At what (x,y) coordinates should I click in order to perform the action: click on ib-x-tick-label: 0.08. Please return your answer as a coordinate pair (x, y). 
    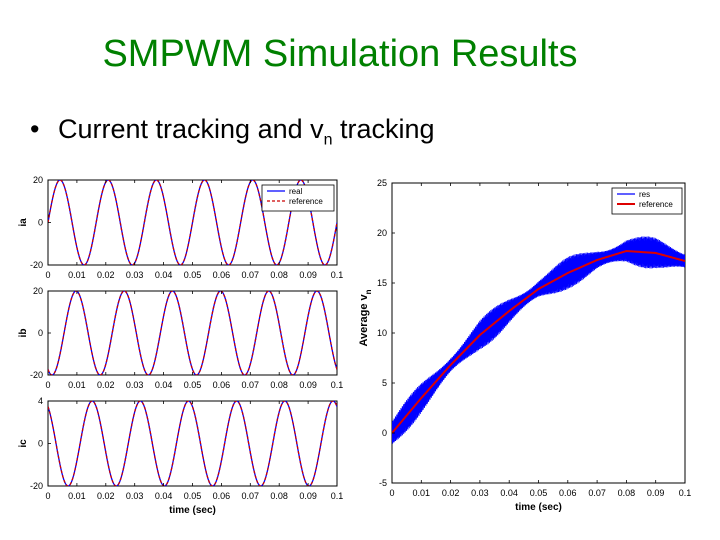
    Looking at the image, I should click on (279, 385).